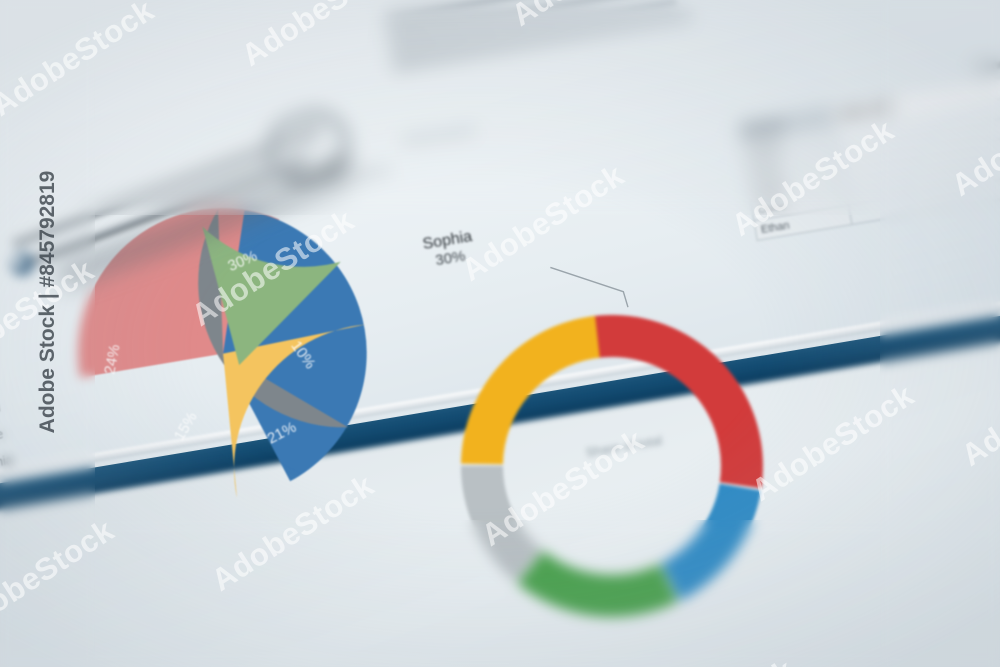 The image size is (1000, 667). Describe the element at coordinates (440, 134) in the screenshot. I see `report-subheading: Performance` at that location.